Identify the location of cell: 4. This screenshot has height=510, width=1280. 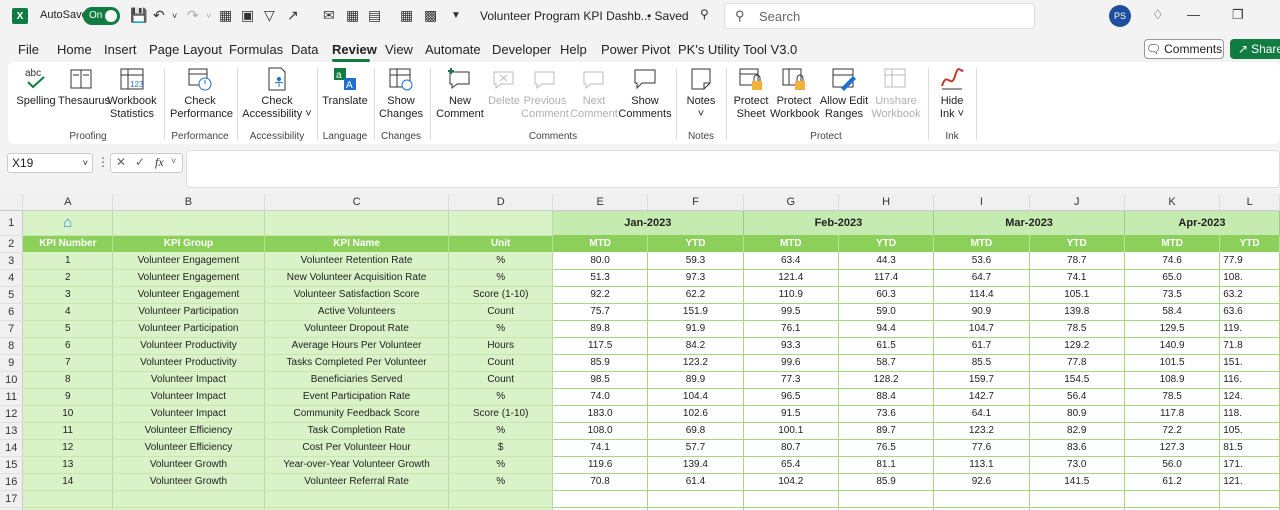
(68, 312).